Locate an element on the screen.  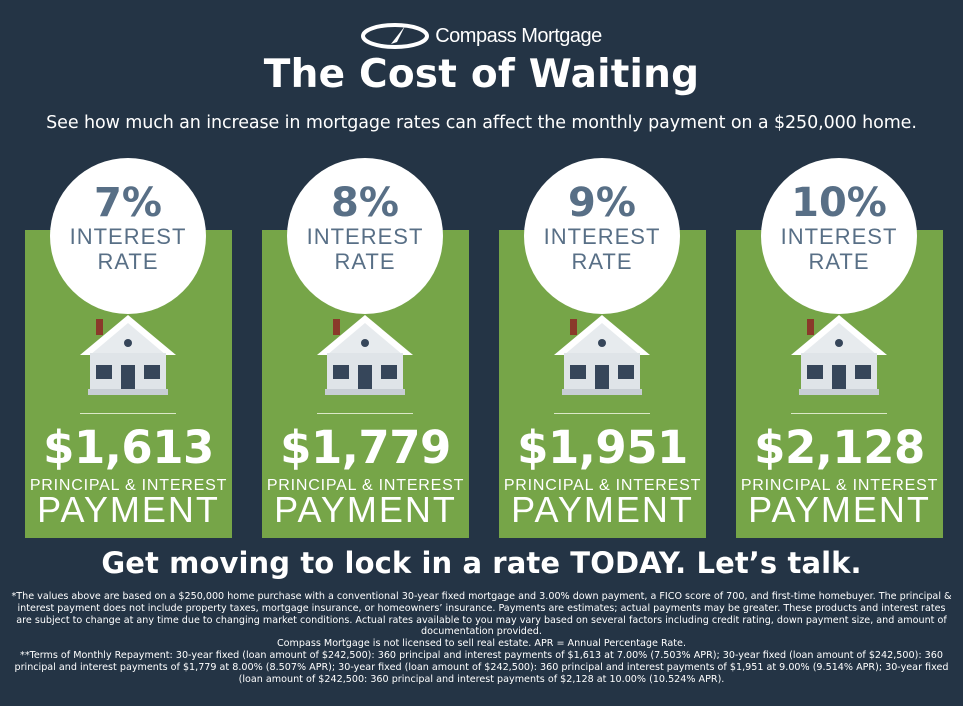
brand-logo: Compass Mortgage is located at coordinates (481, 36).